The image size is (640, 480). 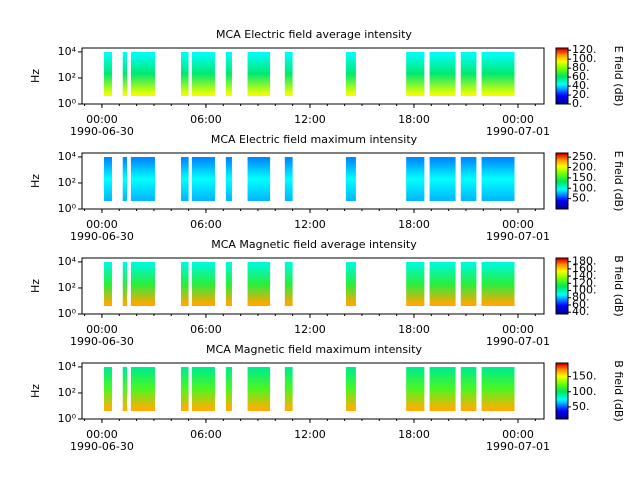 I want to click on colorbar-label: B field (dB), so click(x=618, y=390).